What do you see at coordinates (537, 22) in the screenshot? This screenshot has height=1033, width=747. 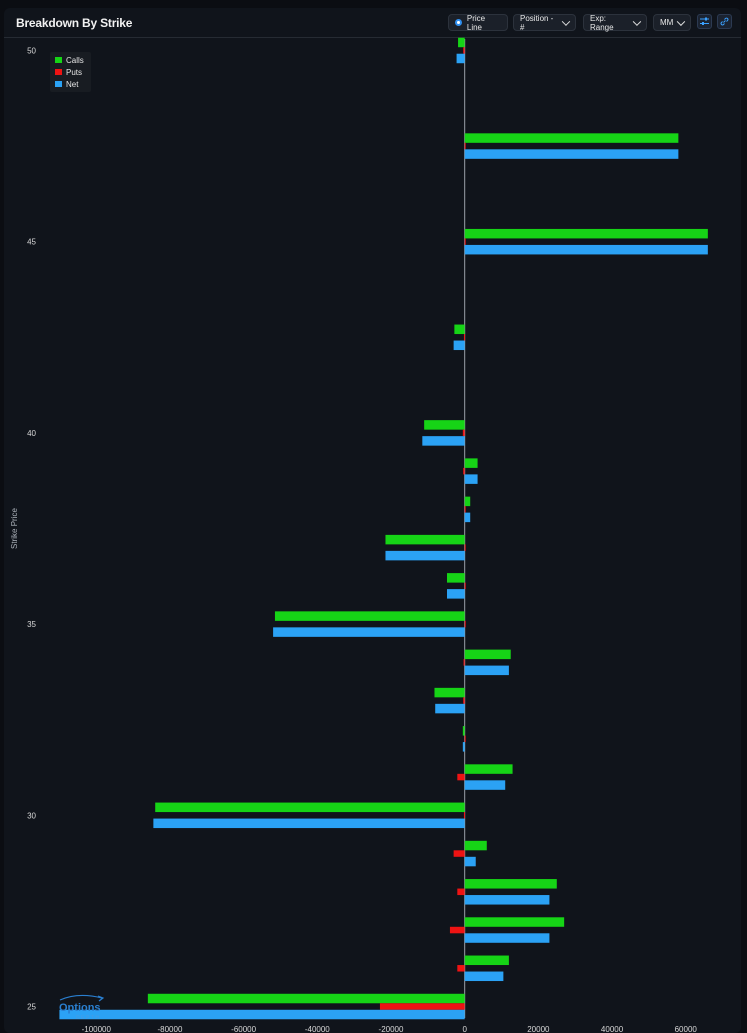 I see `position-label: Position - #` at bounding box center [537, 22].